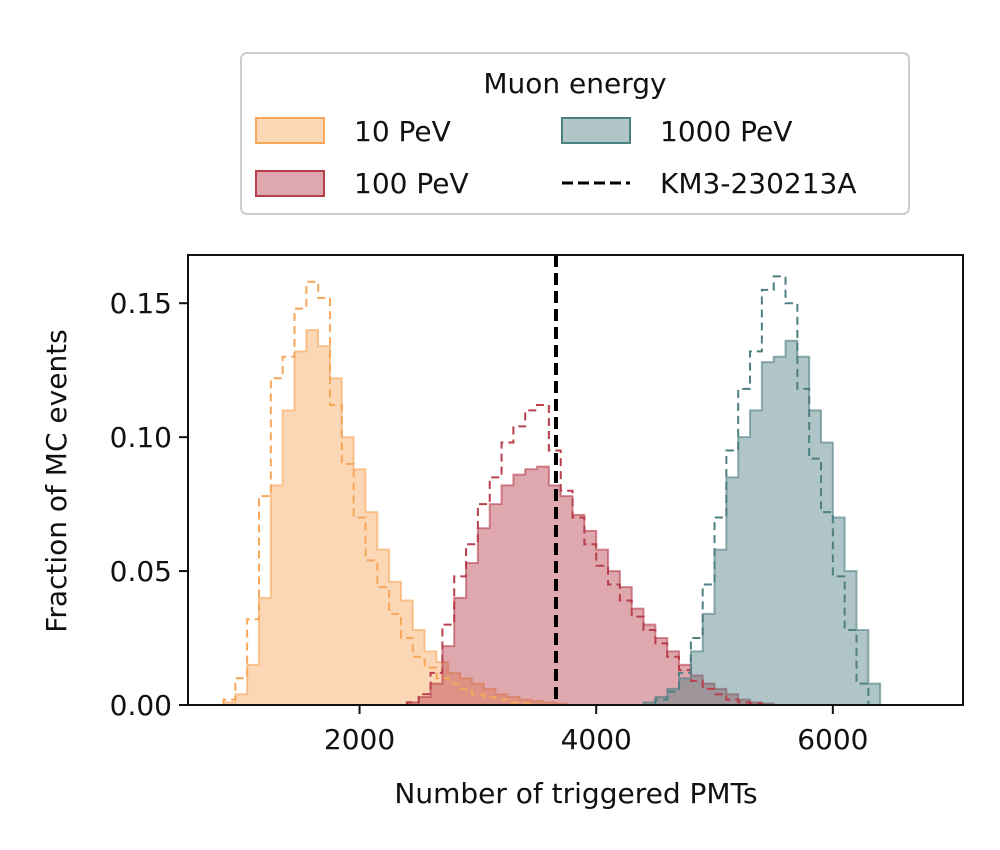  Describe the element at coordinates (141, 571) in the screenshot. I see `y-tick-label: 0.05` at that location.